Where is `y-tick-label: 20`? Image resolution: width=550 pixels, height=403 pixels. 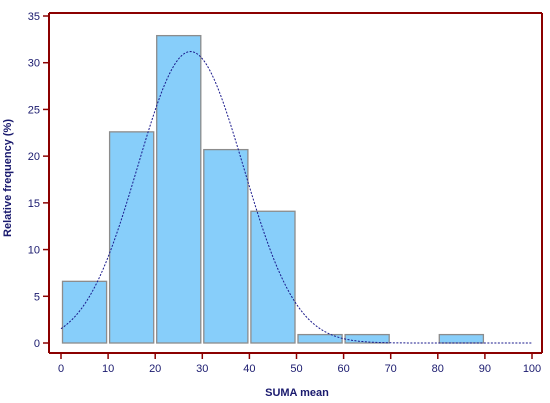
y-tick-label: 20 is located at coordinates (34, 157).